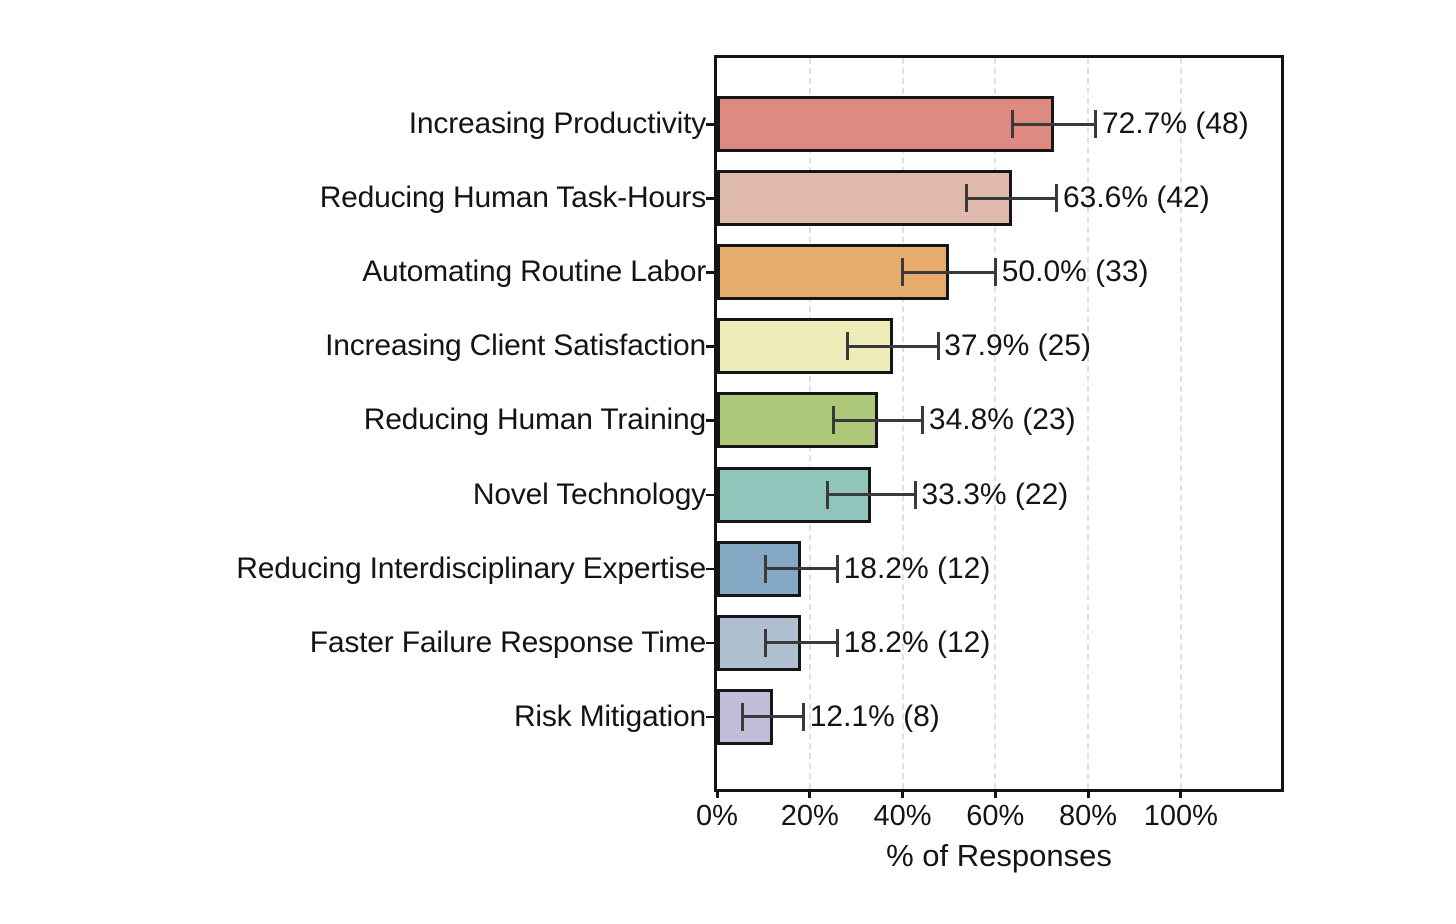 This screenshot has width=1456, height=924. Describe the element at coordinates (996, 272) in the screenshot. I see `error-cap-hi-automating-routine-labor` at that location.